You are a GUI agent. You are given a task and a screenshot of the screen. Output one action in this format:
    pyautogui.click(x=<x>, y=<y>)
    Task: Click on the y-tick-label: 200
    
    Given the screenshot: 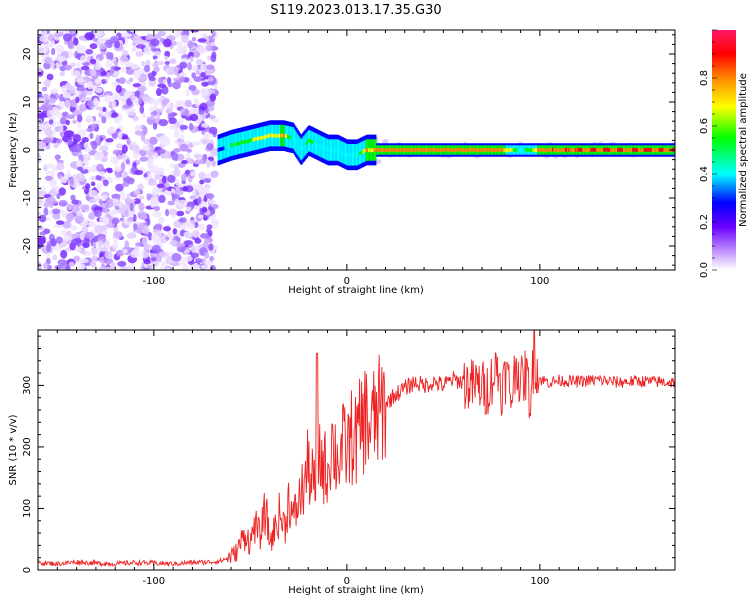 What is the action you would take?
    pyautogui.click(x=27, y=446)
    